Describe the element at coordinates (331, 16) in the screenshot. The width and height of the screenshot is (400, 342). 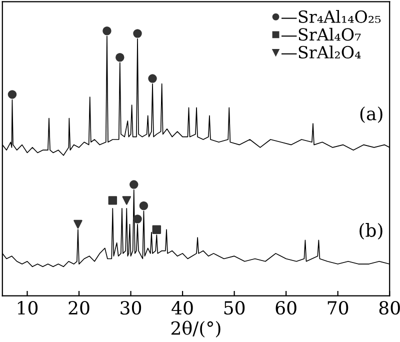
I see `legend-label: —Sr₄Al₁₄O₂₅` at that location.